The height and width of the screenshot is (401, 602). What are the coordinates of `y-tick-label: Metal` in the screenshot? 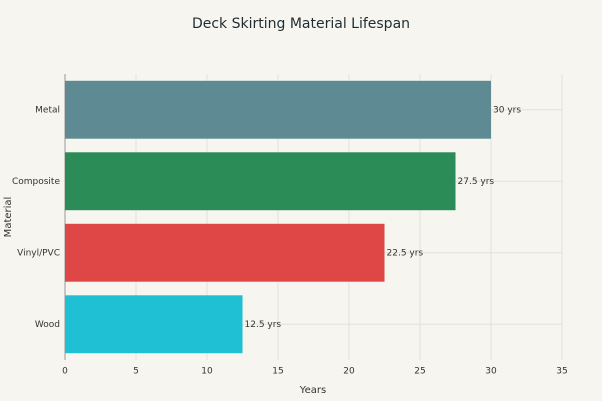 It's located at (47, 110).